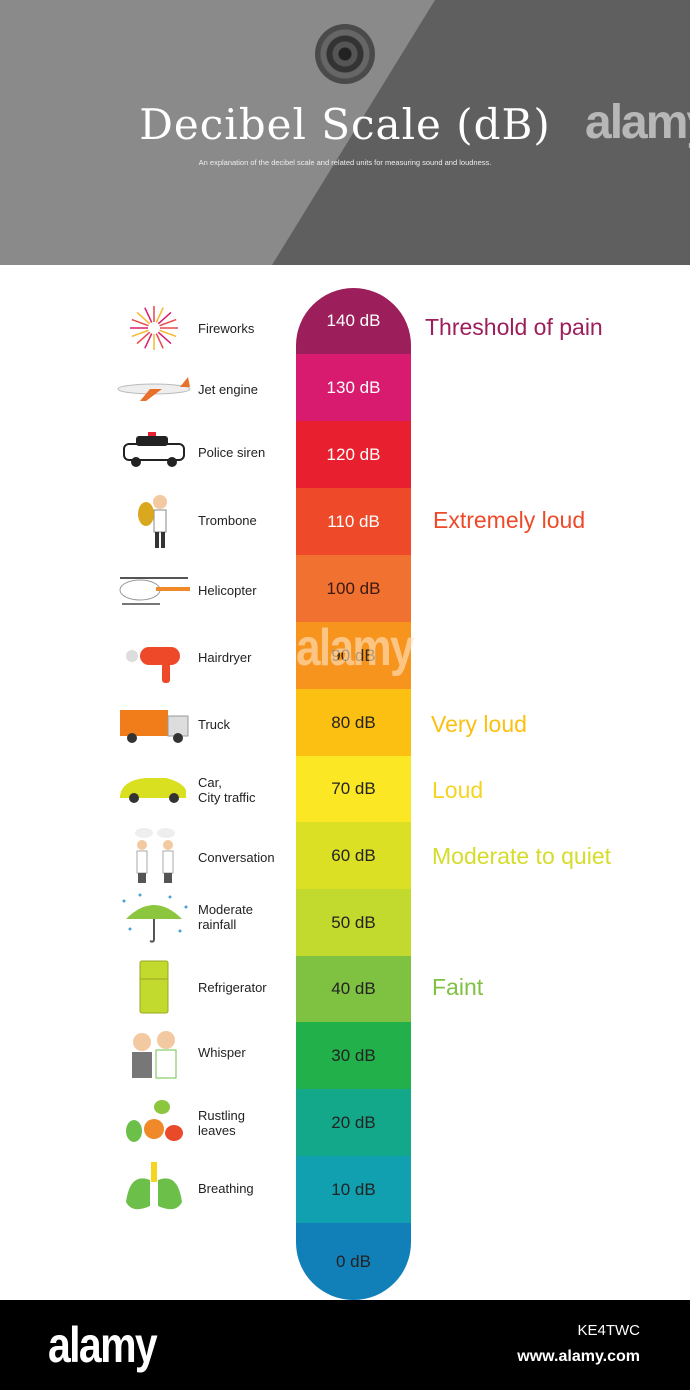 The height and width of the screenshot is (1390, 690). I want to click on decibel-label: 30 dB, so click(353, 1055).